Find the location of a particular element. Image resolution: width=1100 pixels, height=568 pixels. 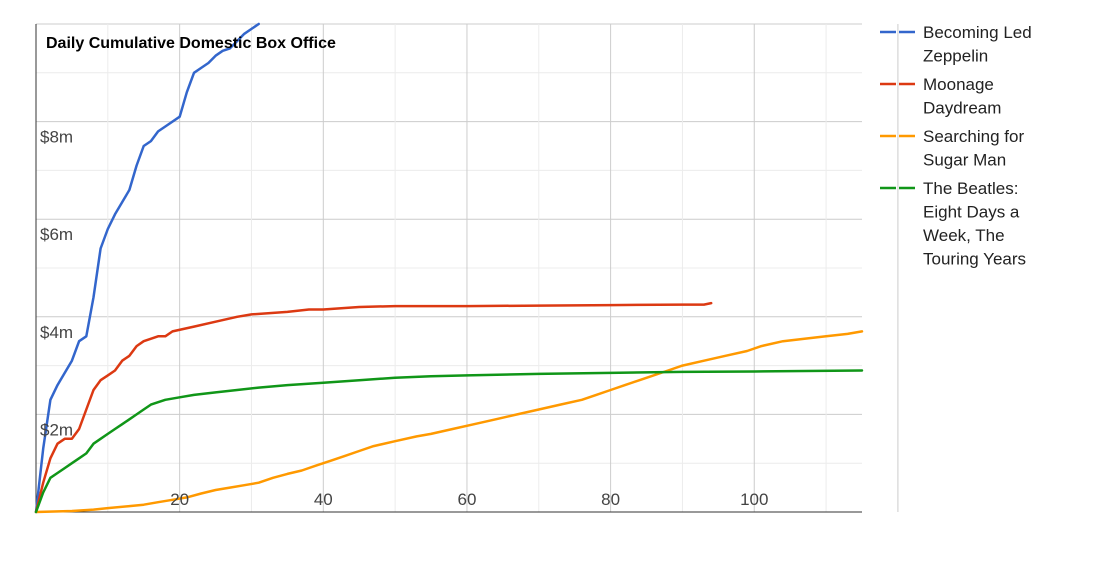

legend-label-3: Searching for Sugar Man is located at coordinates (973, 148).